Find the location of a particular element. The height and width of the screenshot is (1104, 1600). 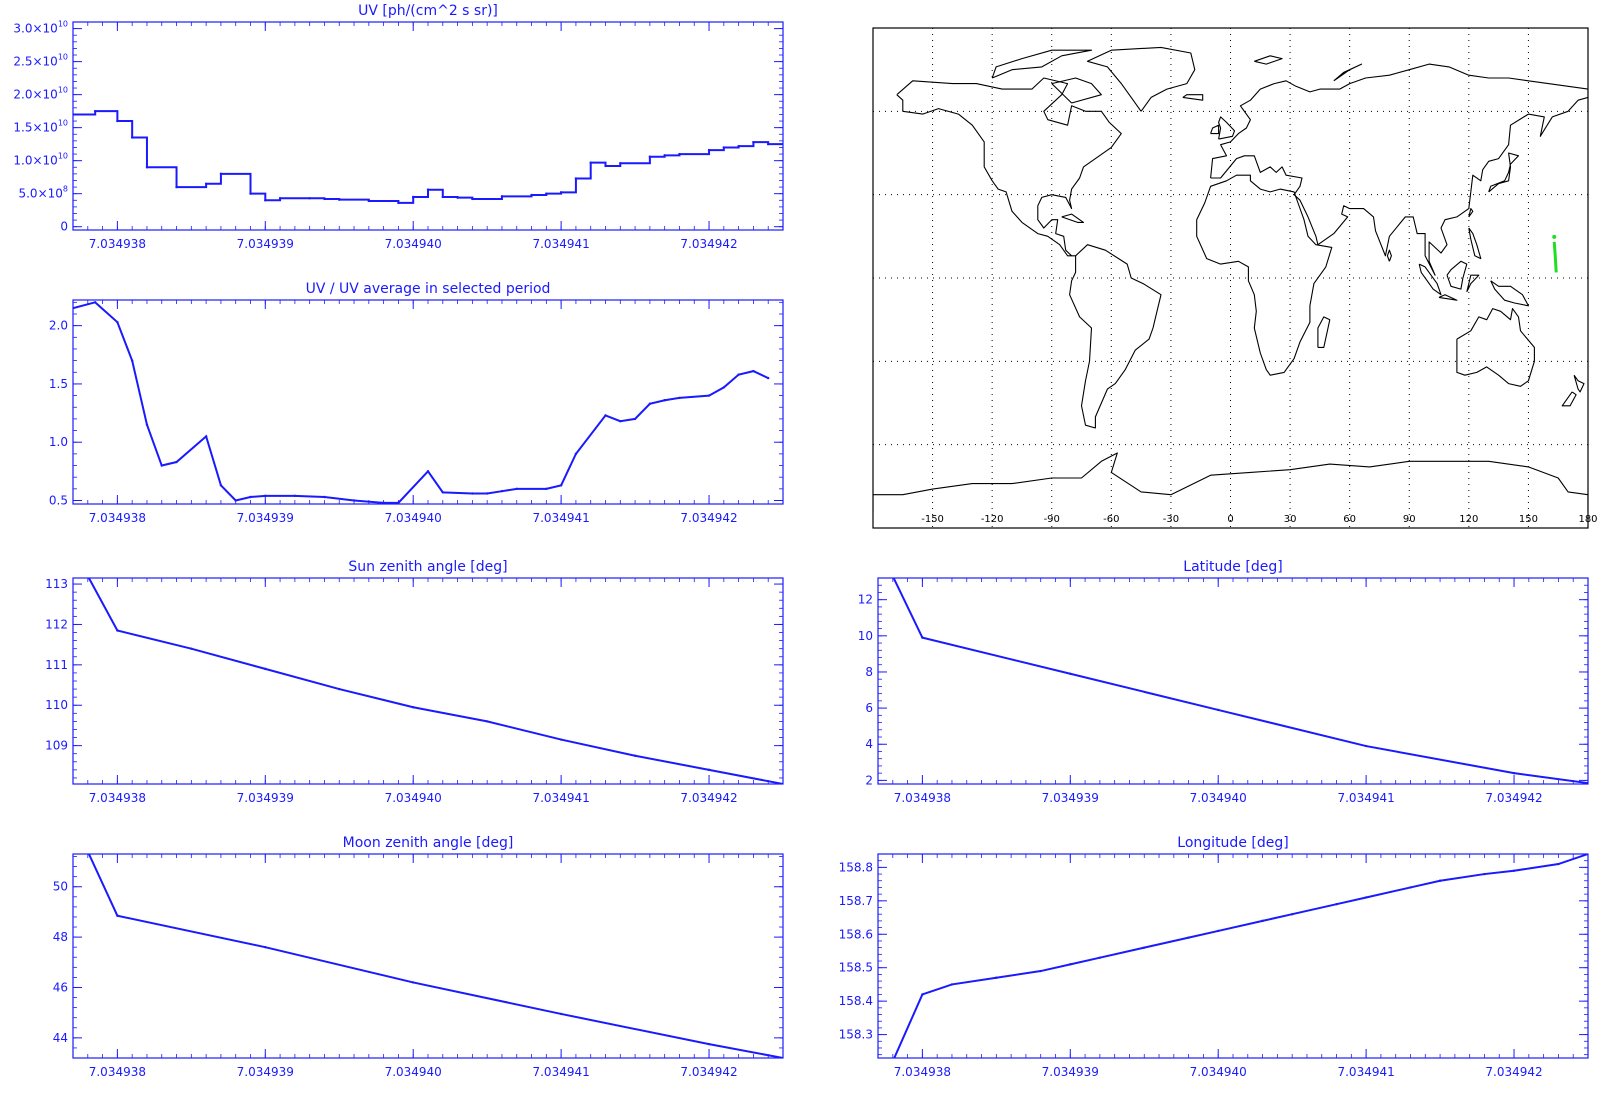

y-tick-label: 1.5 is located at coordinates (58, 384).